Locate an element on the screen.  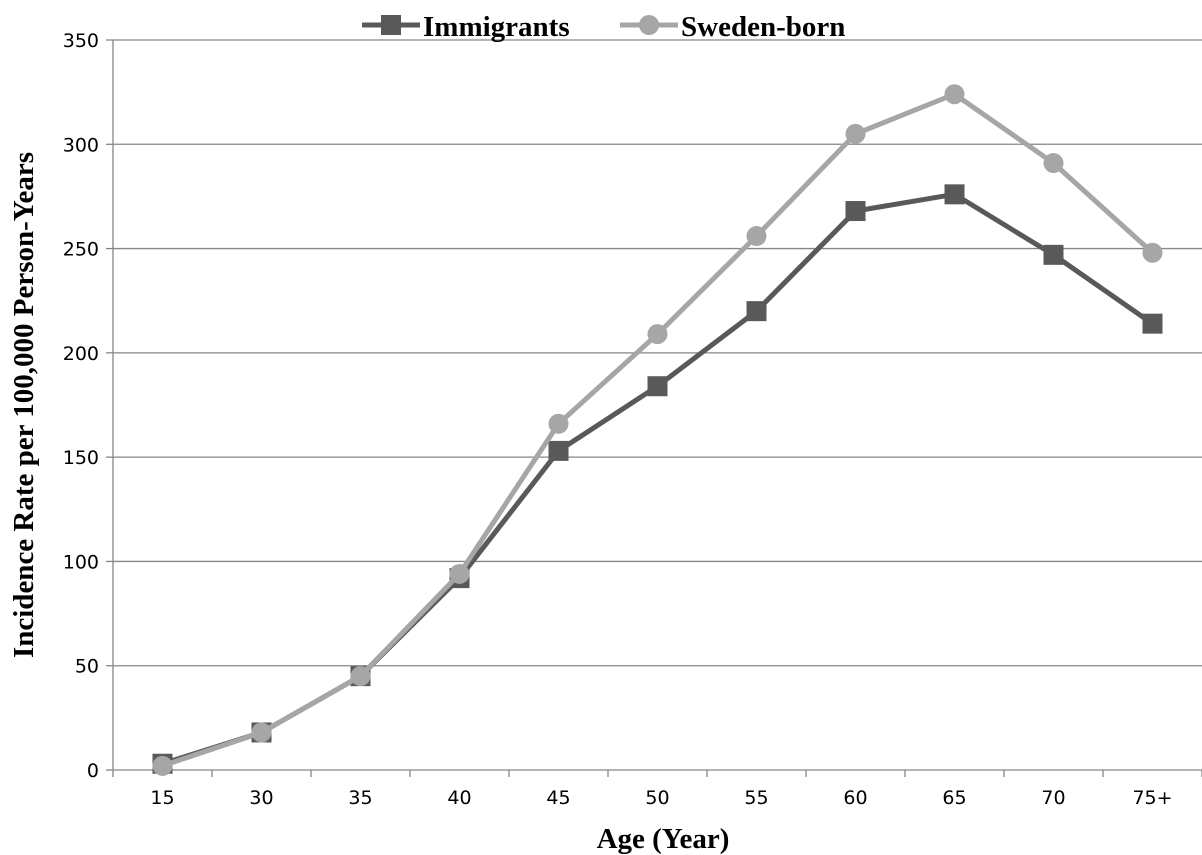
x-tick-label-50: 50 is located at coordinates (657, 798).